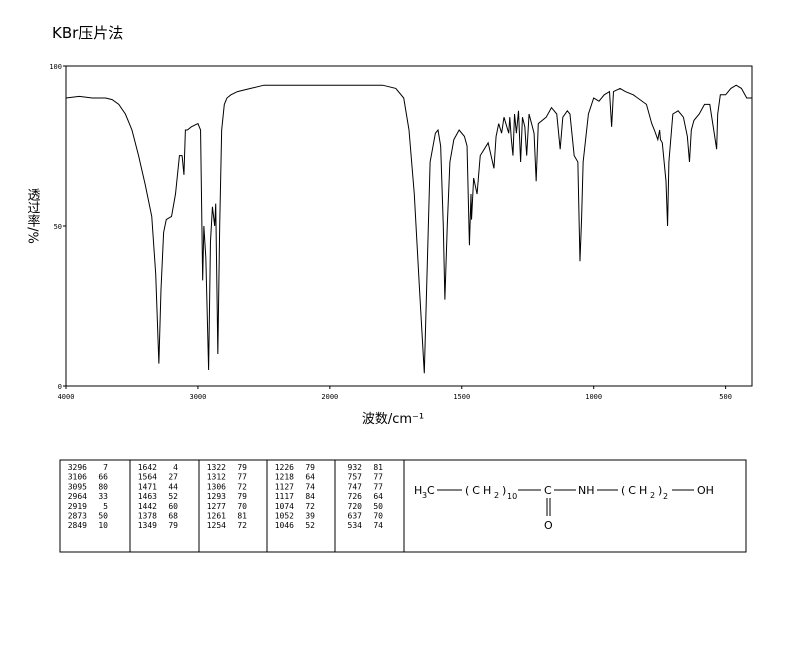 The width and height of the screenshot is (794, 656). What do you see at coordinates (175, 467) in the screenshot?
I see `table-transmittance: 4` at bounding box center [175, 467].